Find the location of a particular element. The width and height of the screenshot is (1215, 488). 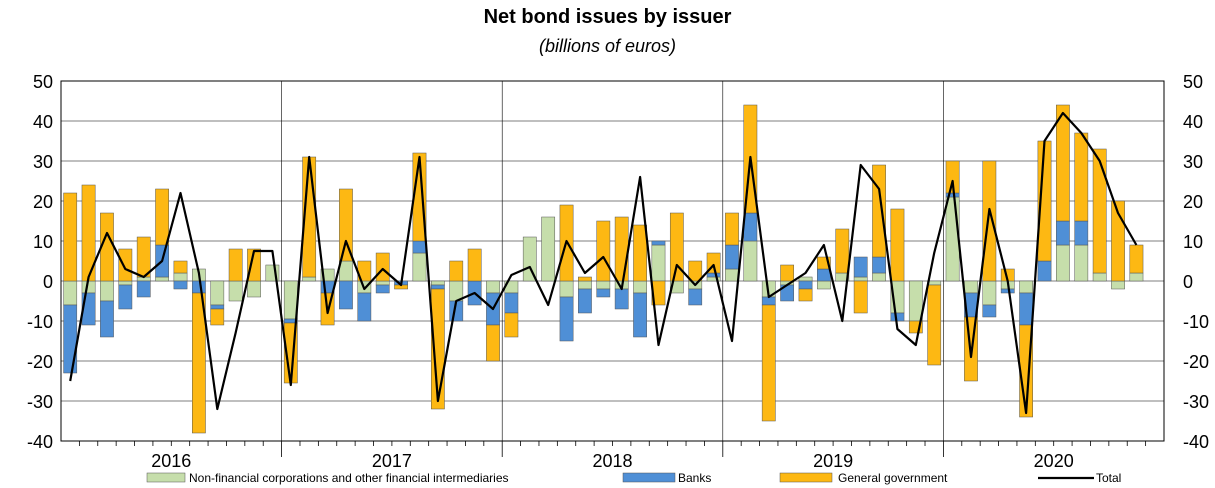

y-tick-label-left: 20 is located at coordinates (43, 202).